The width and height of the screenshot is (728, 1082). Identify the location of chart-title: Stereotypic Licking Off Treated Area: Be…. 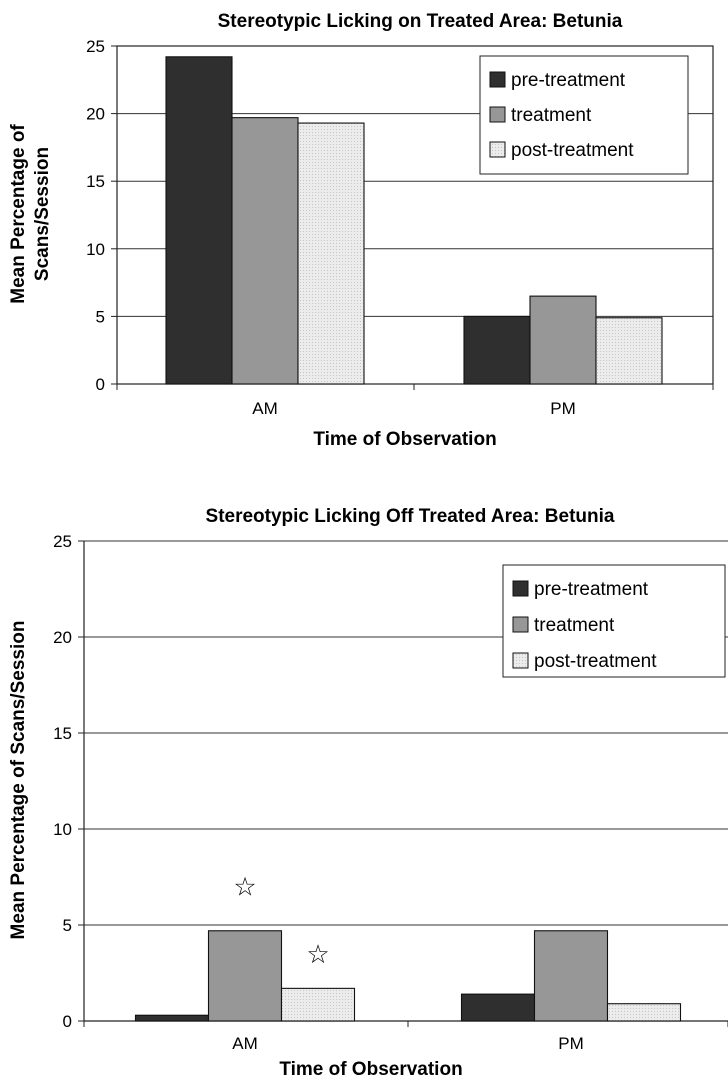
(410, 516).